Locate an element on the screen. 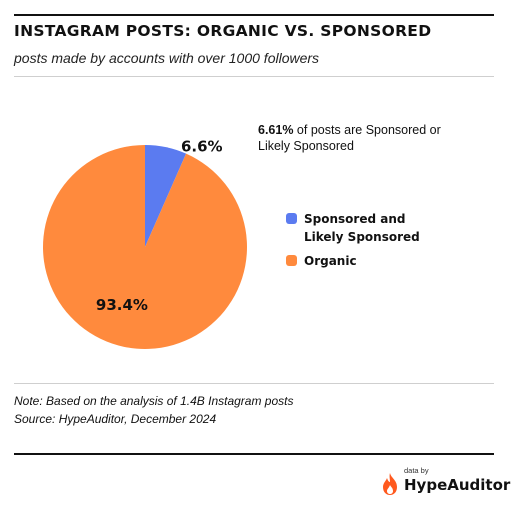  divider-bottom is located at coordinates (254, 383).